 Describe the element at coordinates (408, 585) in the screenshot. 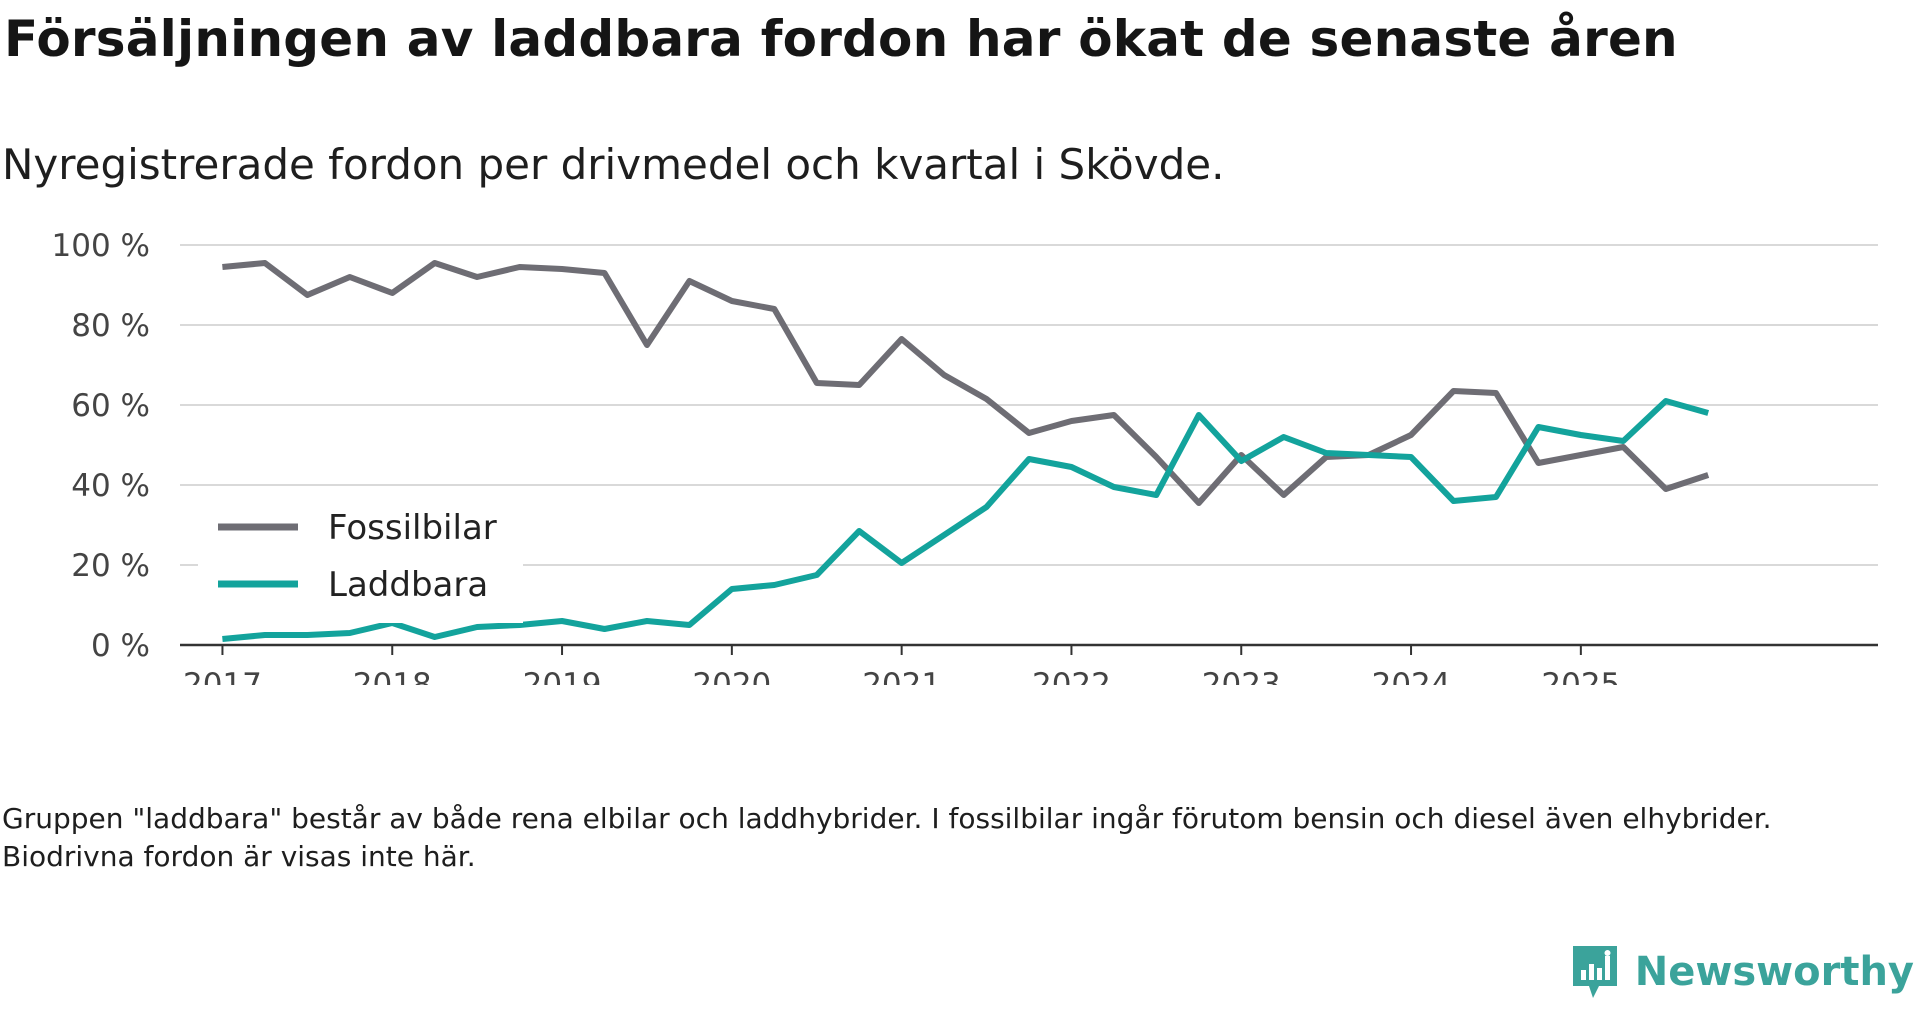

I see `legend-label-laddbara: Laddbara` at that location.